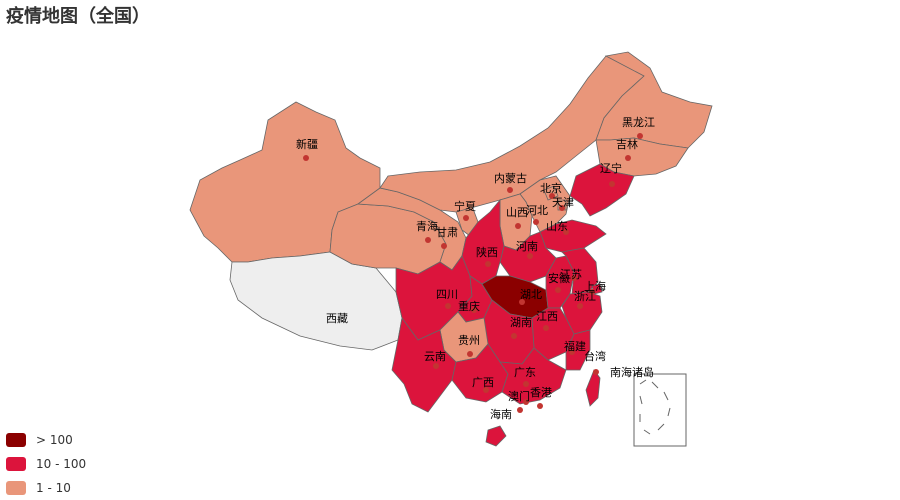  Describe the element at coordinates (306, 158) in the screenshot. I see `marker-xinjiang` at that location.